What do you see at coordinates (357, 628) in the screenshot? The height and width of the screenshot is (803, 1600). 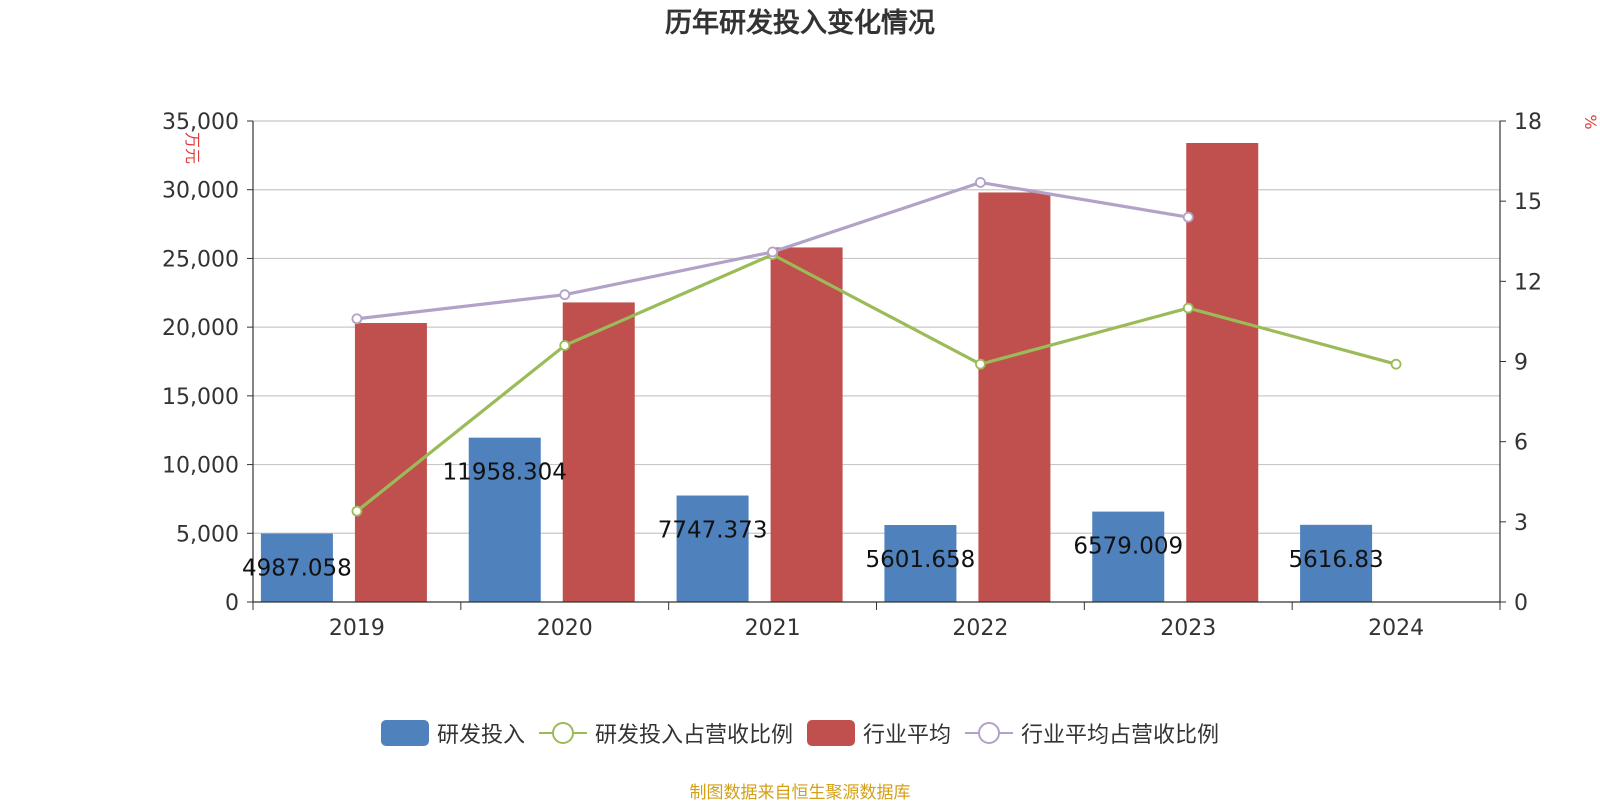 I see `x-axis-tick-label: 2019` at bounding box center [357, 628].